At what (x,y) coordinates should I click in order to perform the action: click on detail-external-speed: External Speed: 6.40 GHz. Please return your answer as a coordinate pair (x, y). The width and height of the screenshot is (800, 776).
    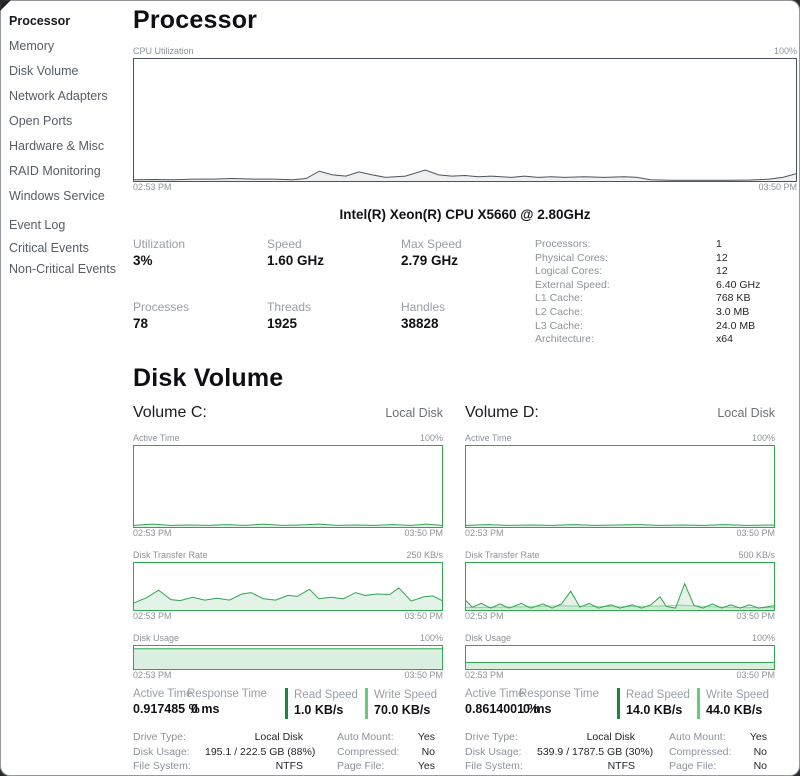
    Looking at the image, I should click on (648, 284).